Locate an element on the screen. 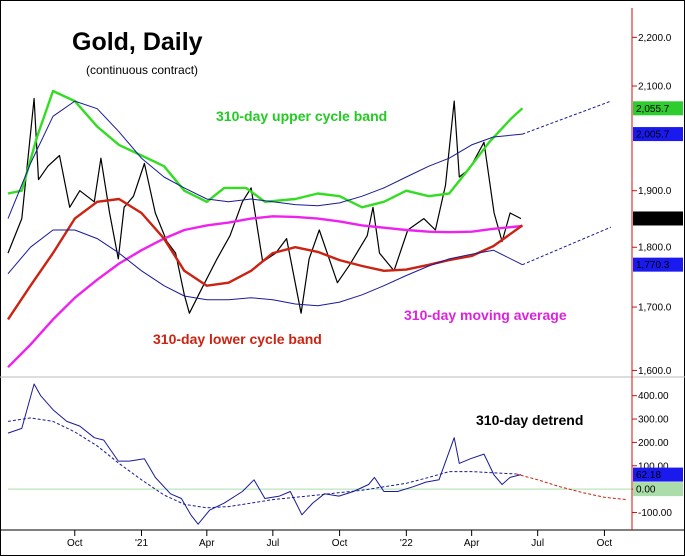  price-value-label: 1,770.3 is located at coordinates (653, 265).